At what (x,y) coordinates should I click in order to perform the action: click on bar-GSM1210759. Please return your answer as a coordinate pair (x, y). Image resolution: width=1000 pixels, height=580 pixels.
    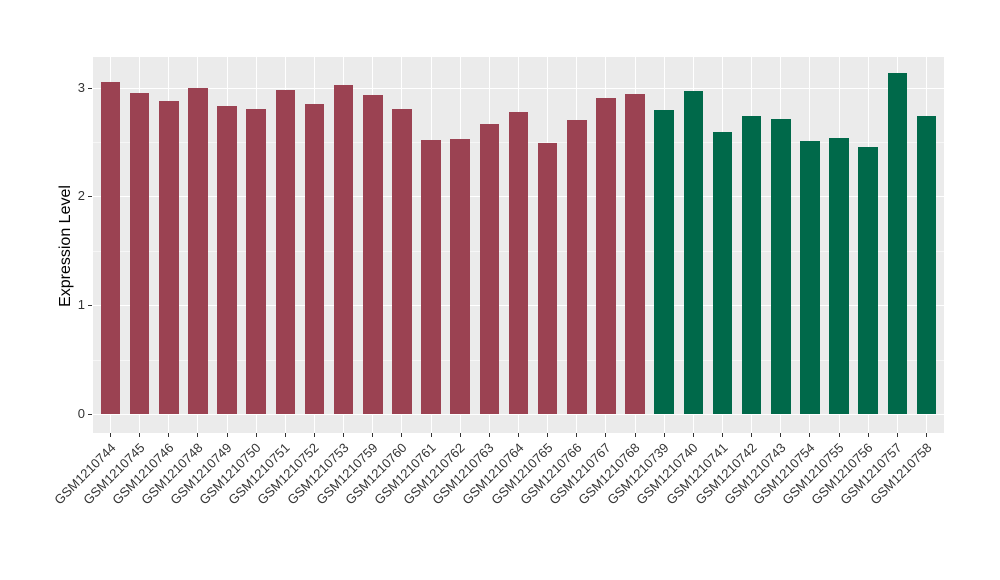
    Looking at the image, I should click on (373, 254).